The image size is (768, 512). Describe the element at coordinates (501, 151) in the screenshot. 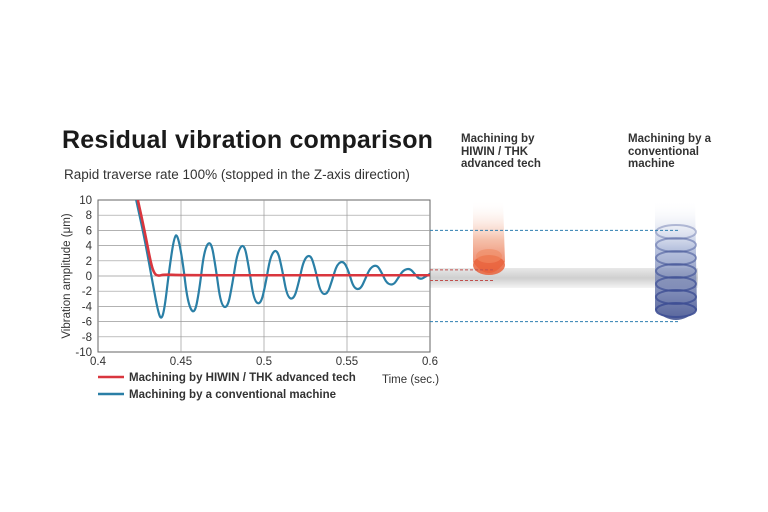

I see `caption-hiwin: Machining by HIWIN / THK advanced tech` at that location.